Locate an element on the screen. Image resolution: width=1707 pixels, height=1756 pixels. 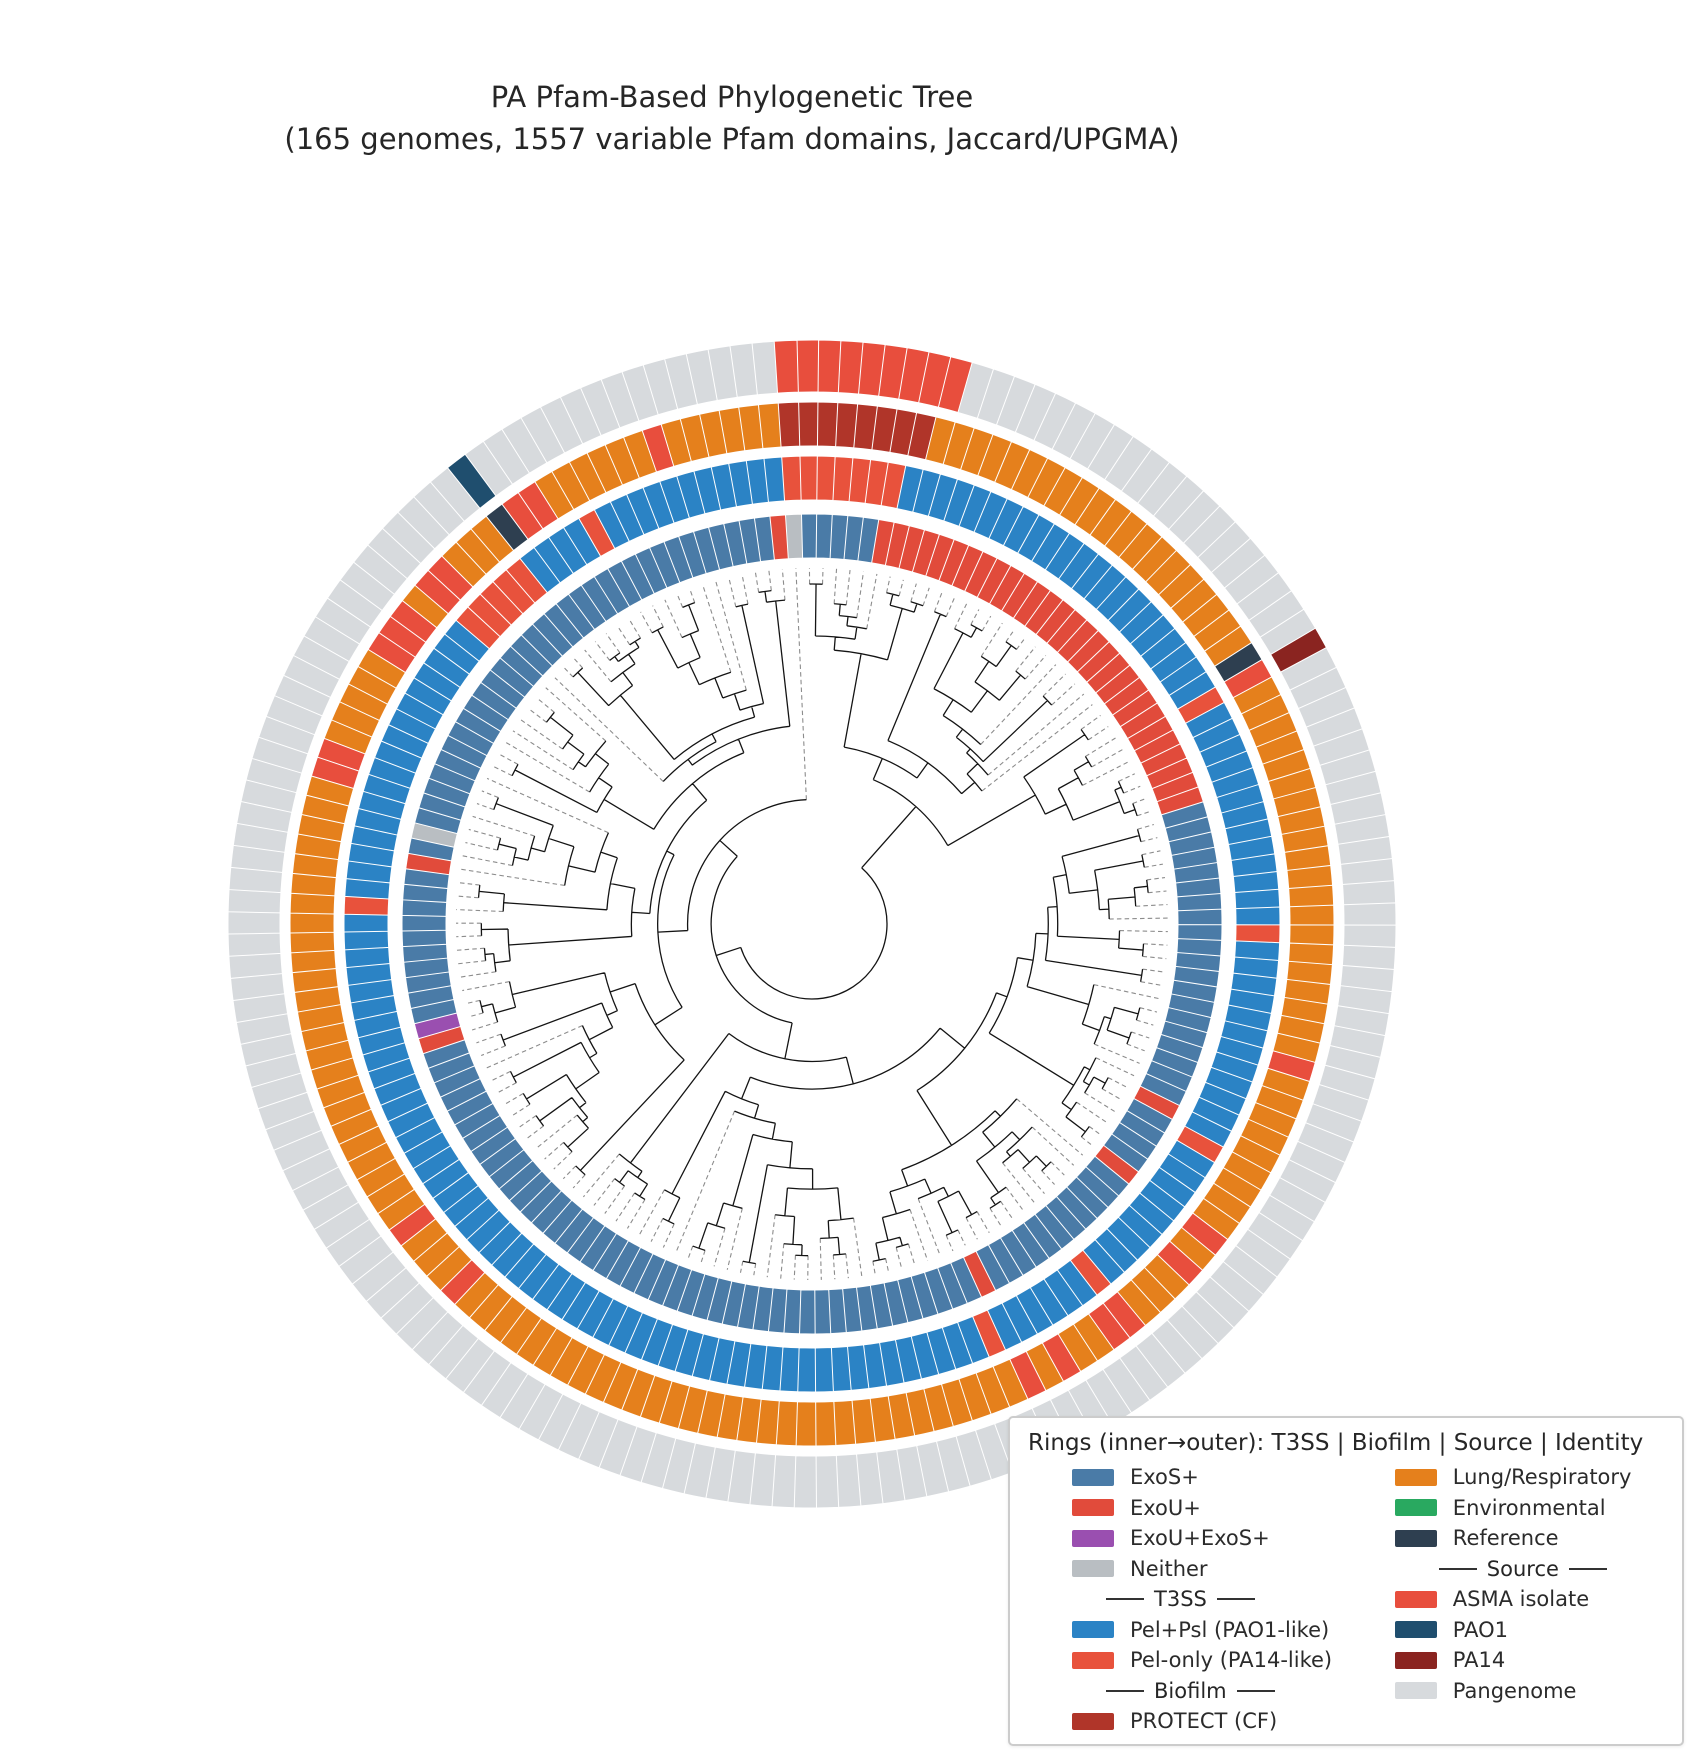
legend-item-exos-: ExoS+ is located at coordinates (1192, 1477).